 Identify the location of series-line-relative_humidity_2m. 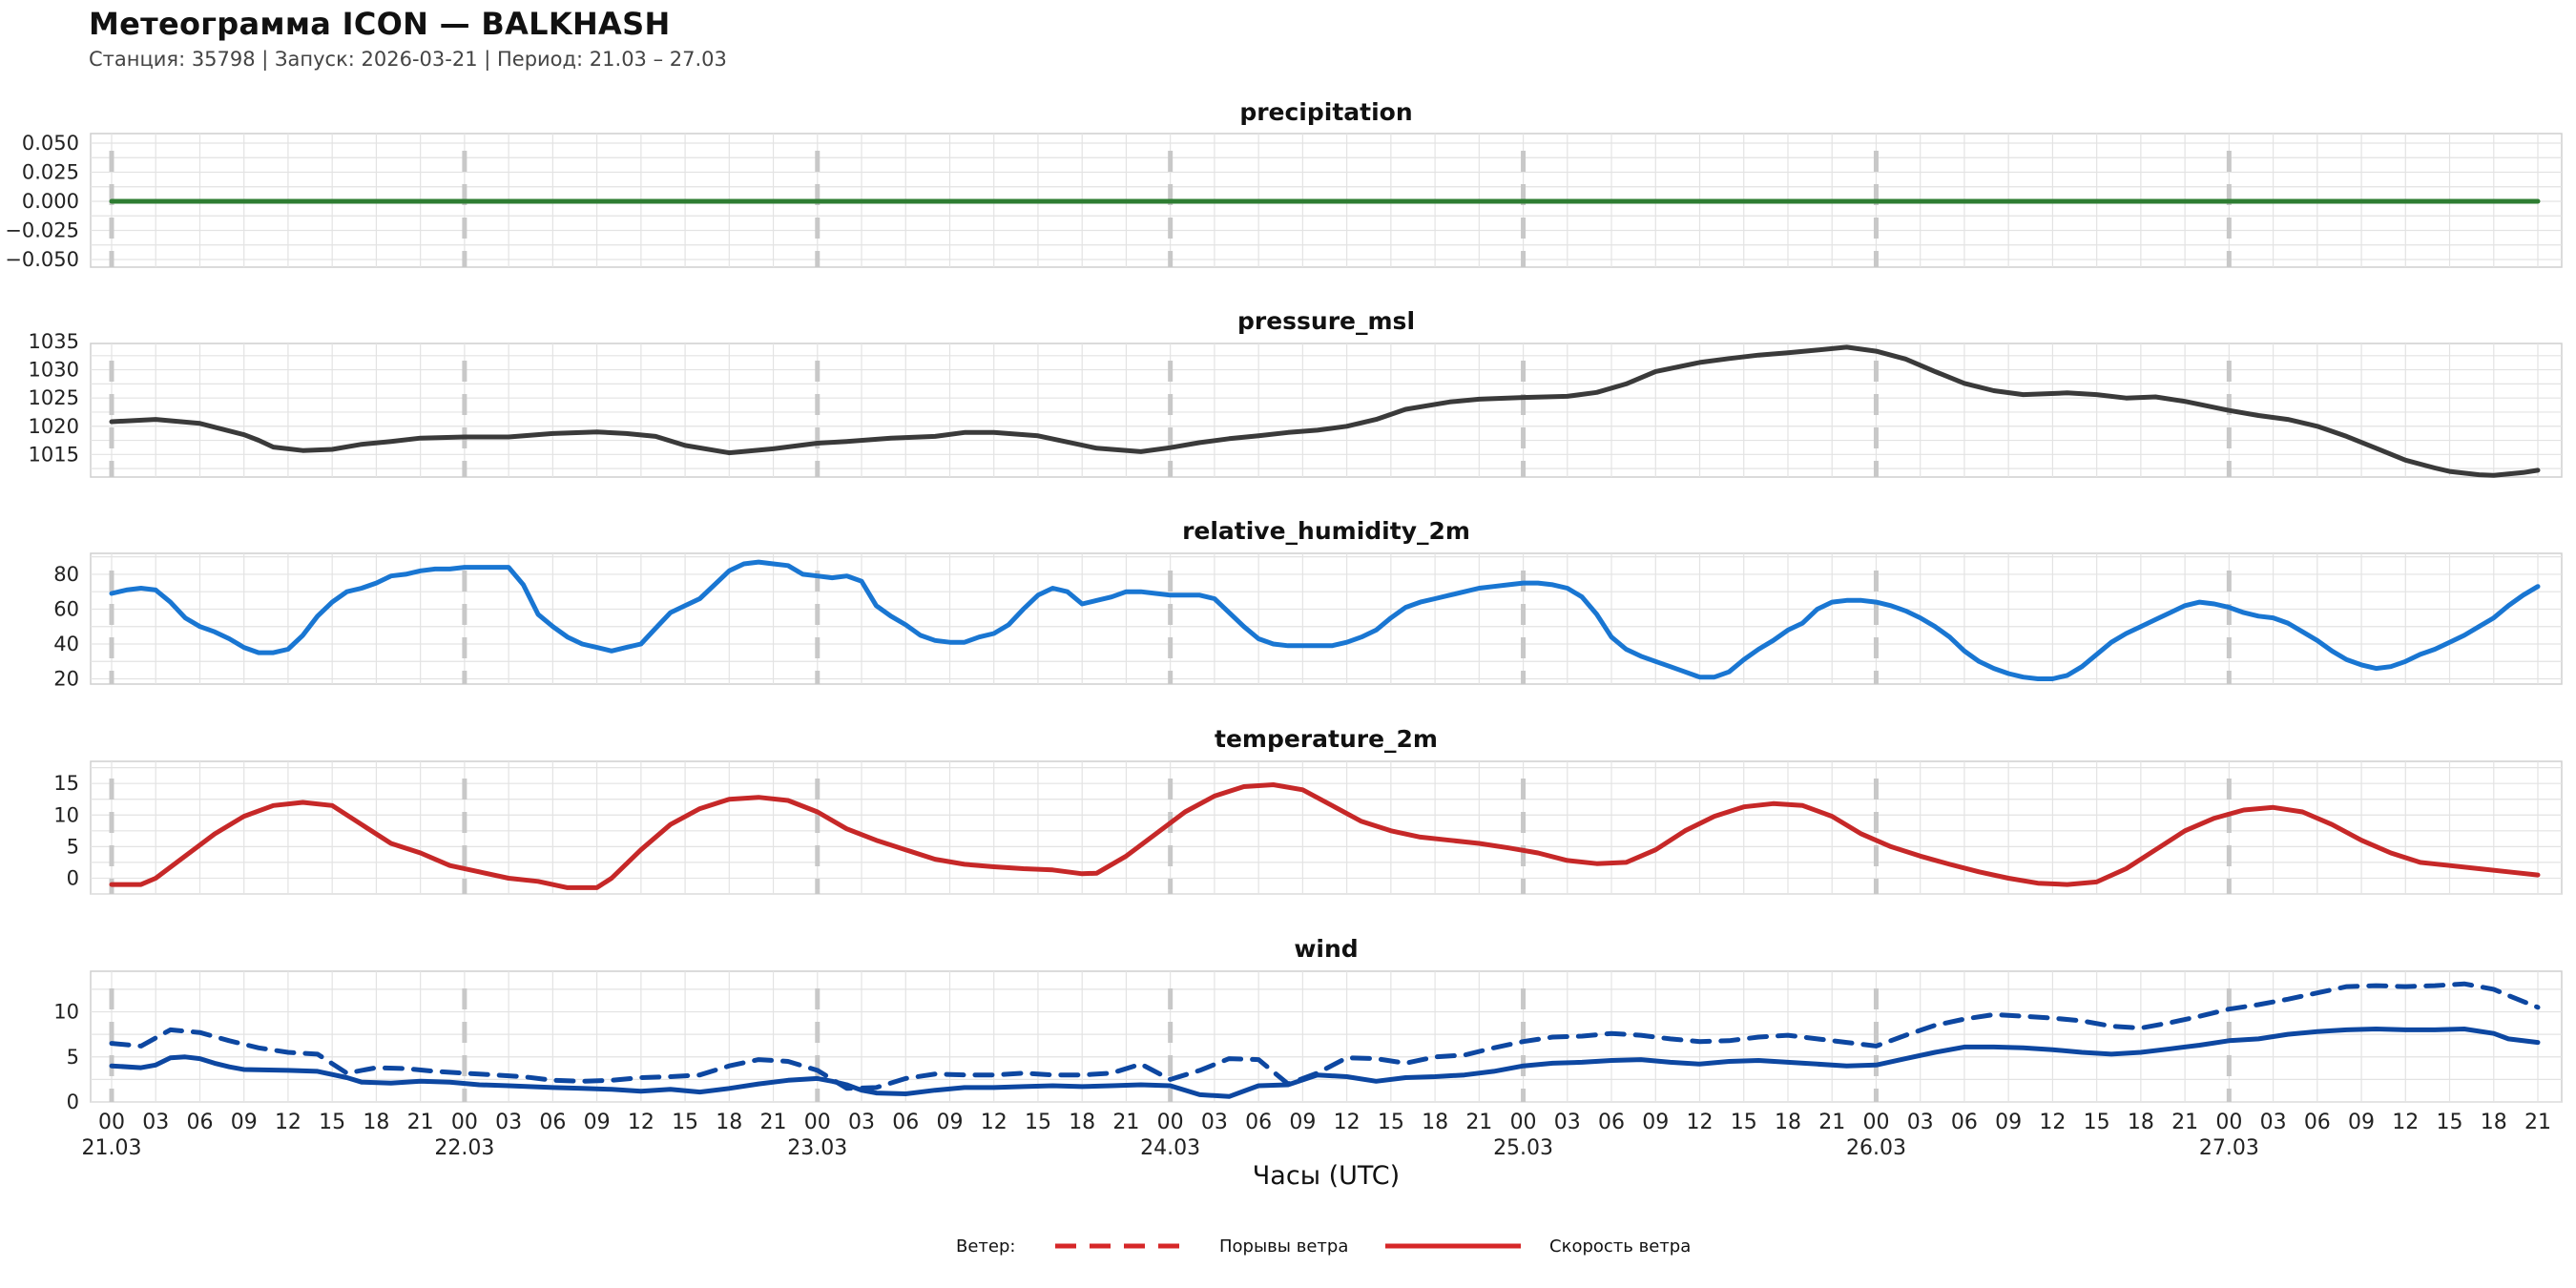
(1325, 620).